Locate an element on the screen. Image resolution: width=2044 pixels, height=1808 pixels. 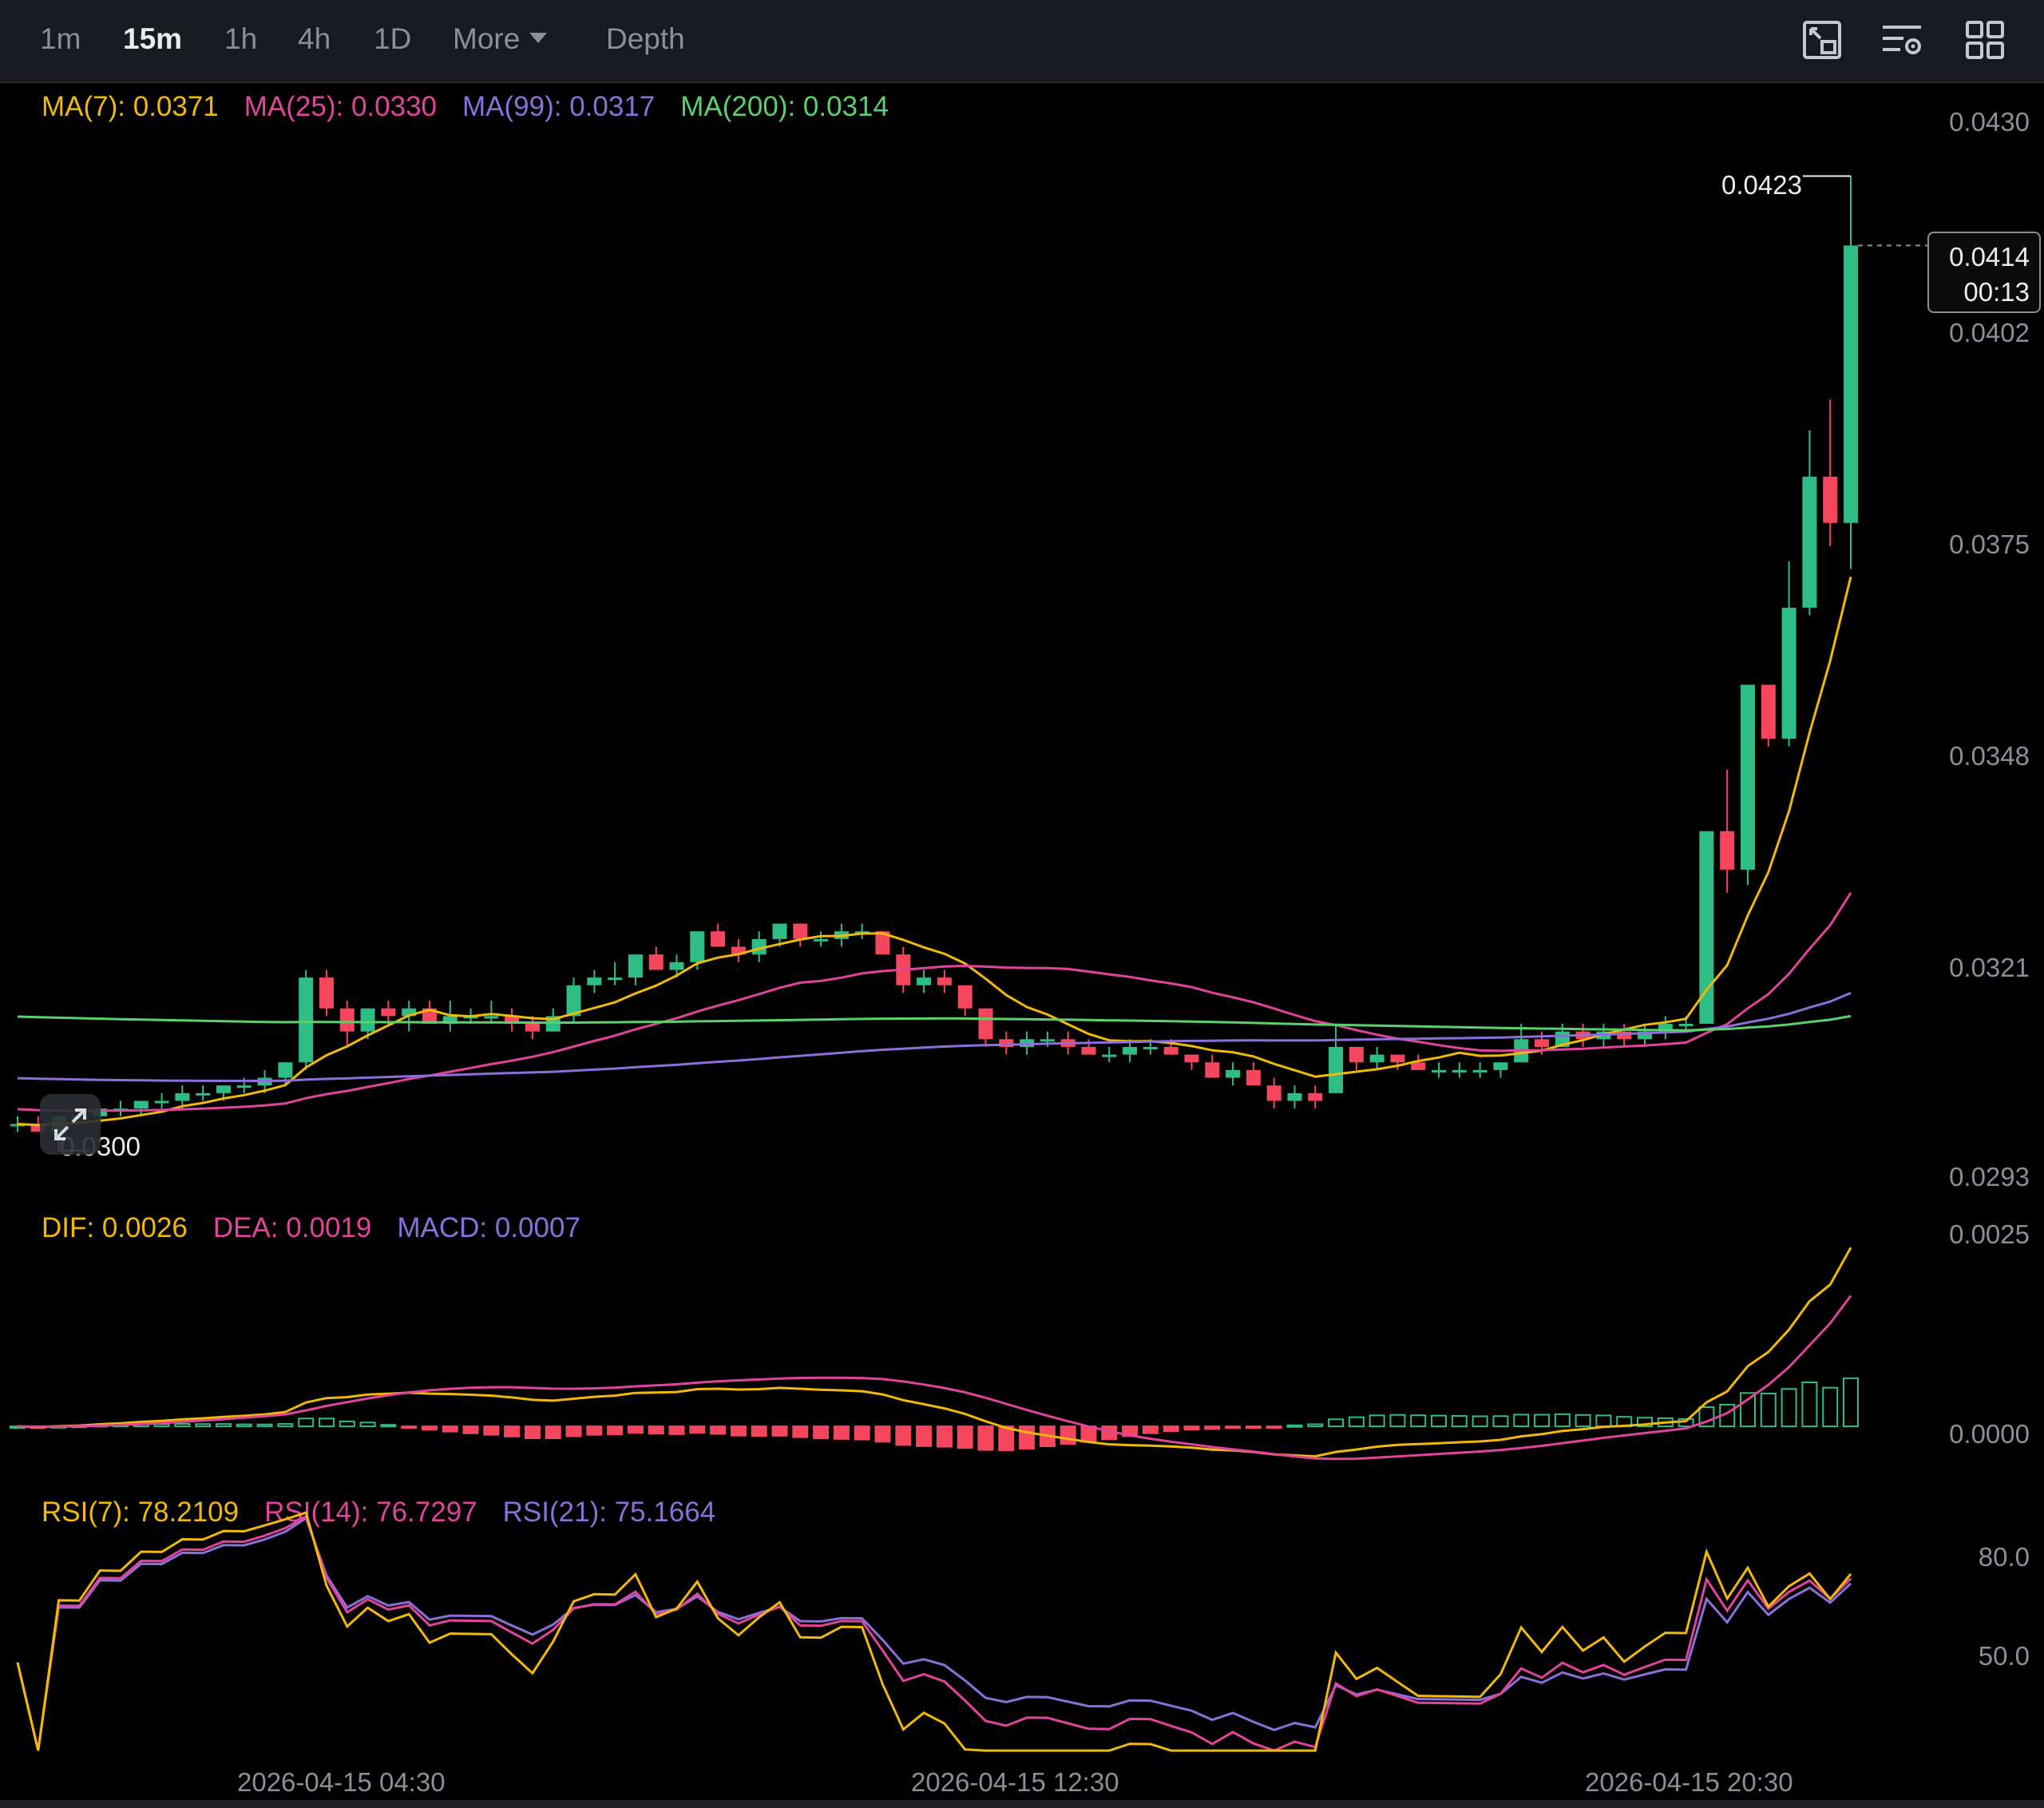
ma200-line is located at coordinates (934, 1023).